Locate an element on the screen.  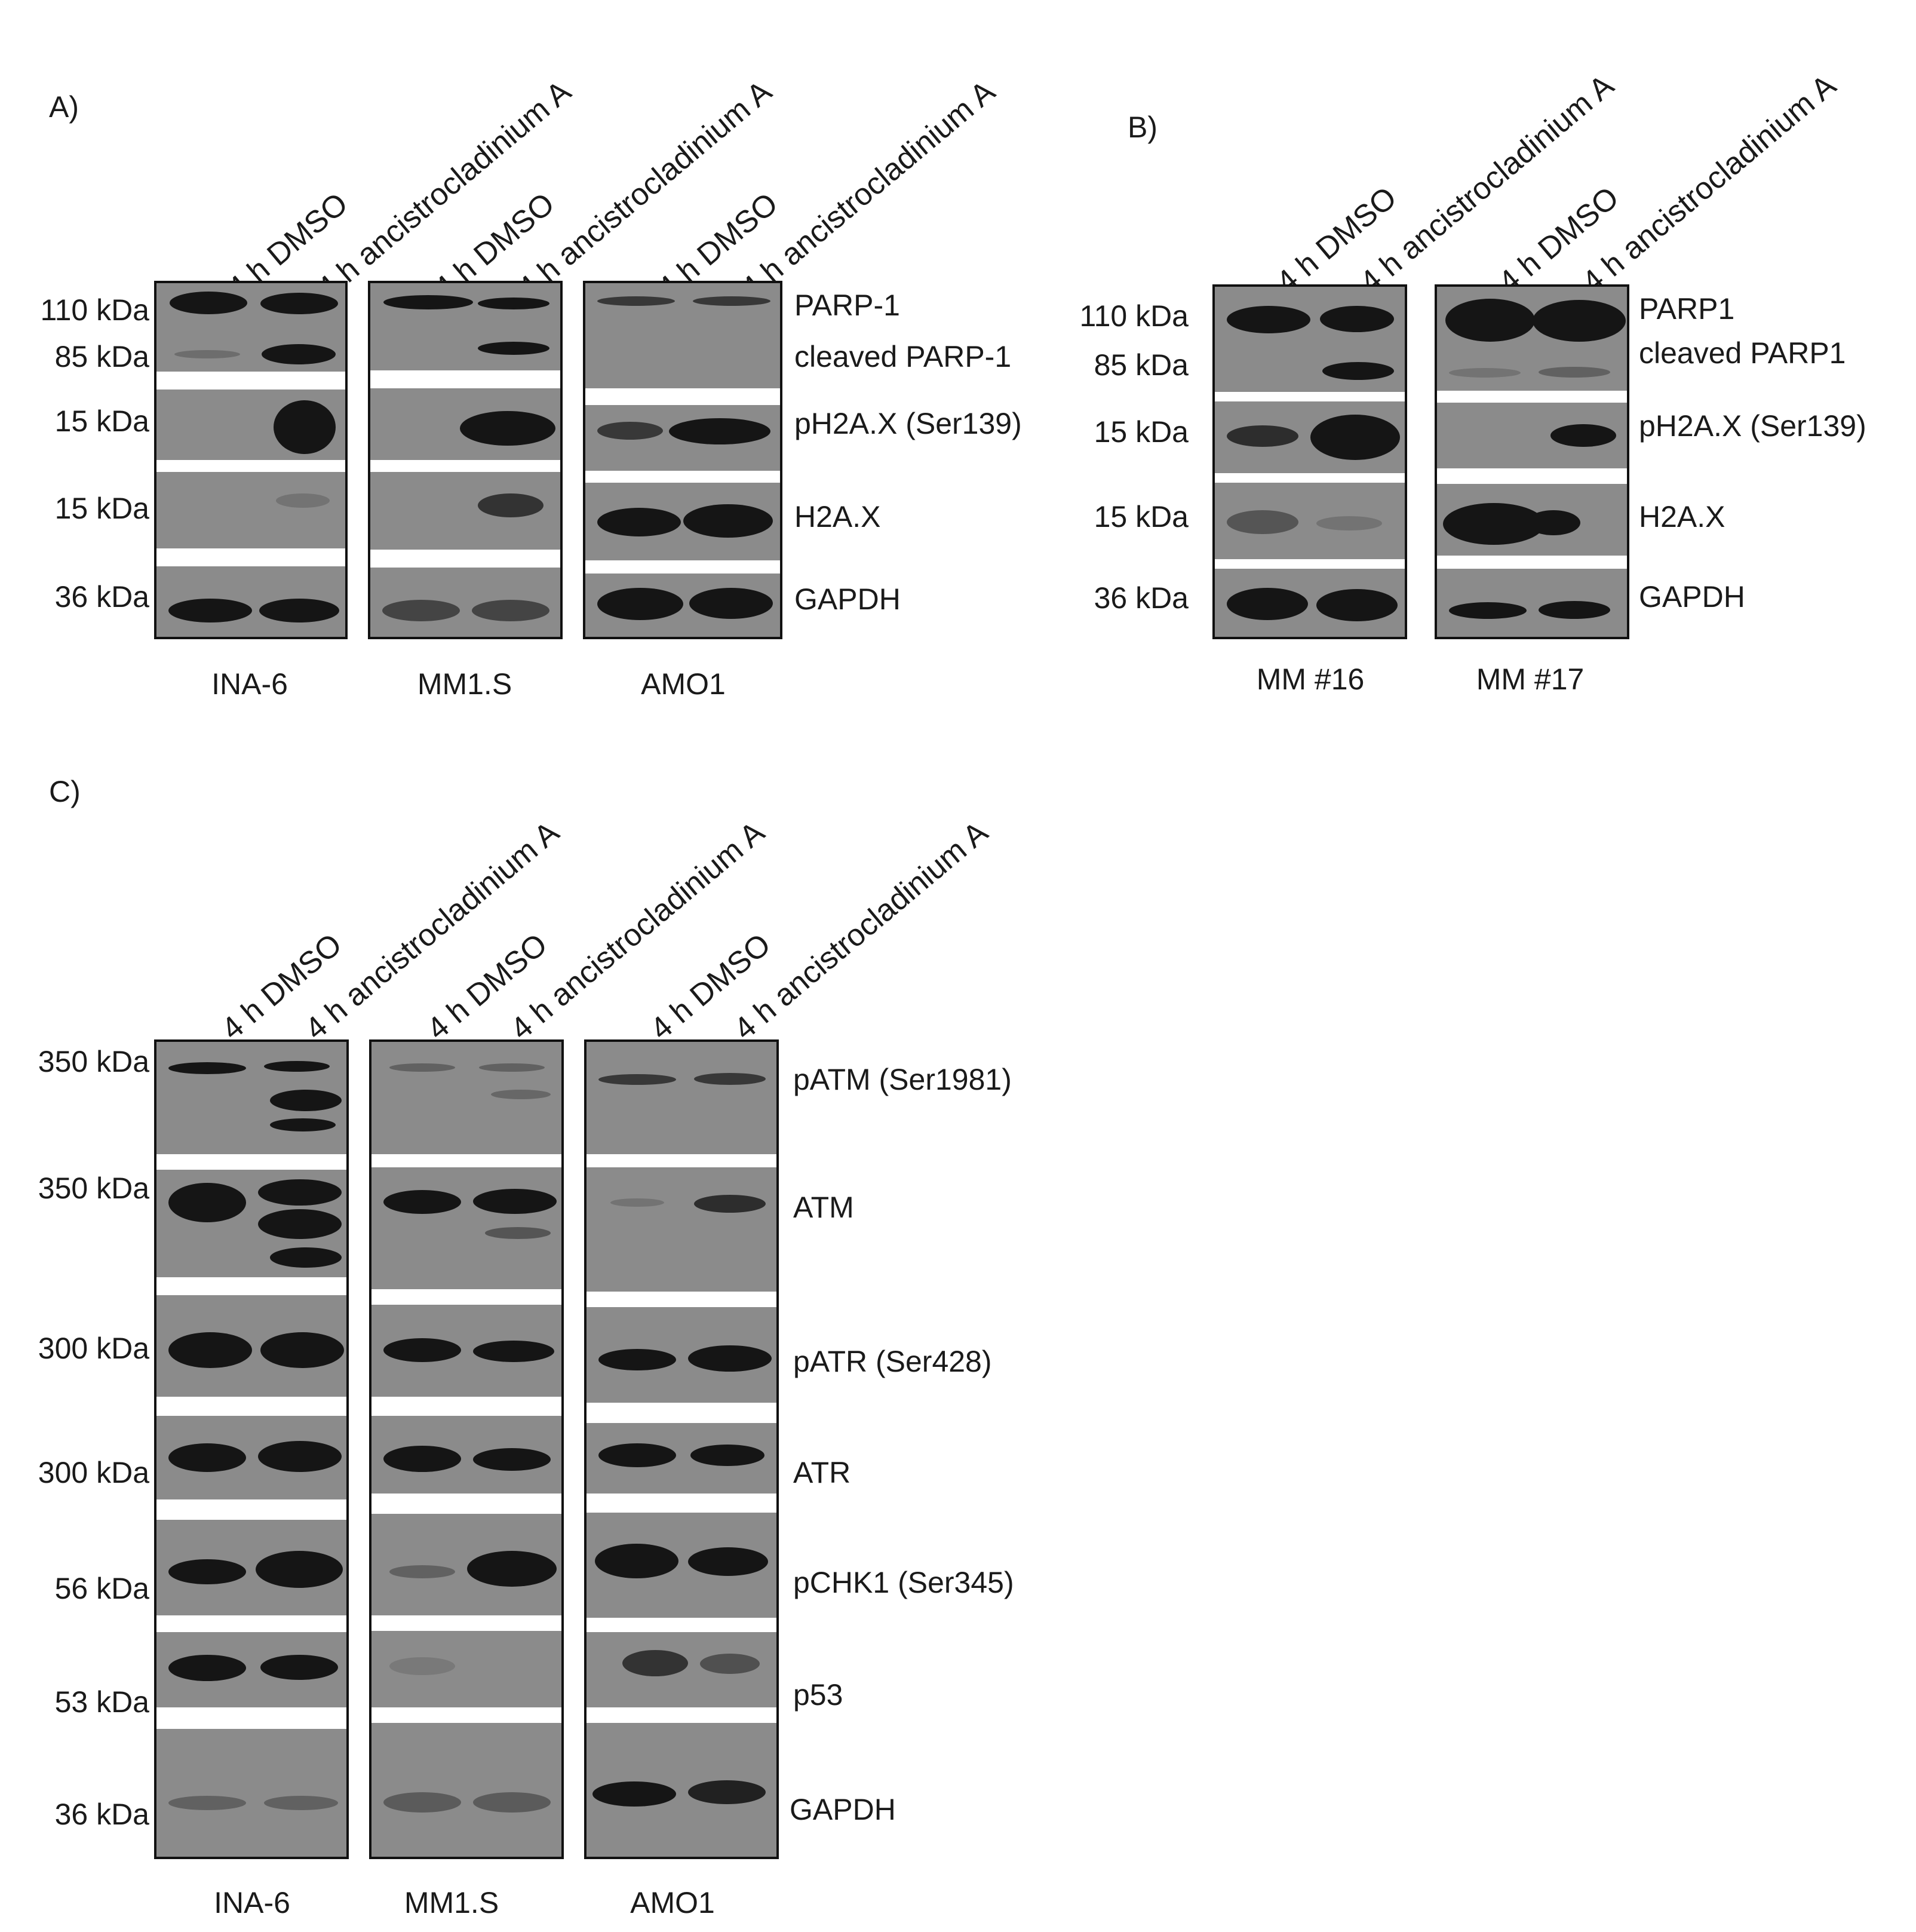
cell-line-label: MM #16 is located at coordinates (1310, 679).